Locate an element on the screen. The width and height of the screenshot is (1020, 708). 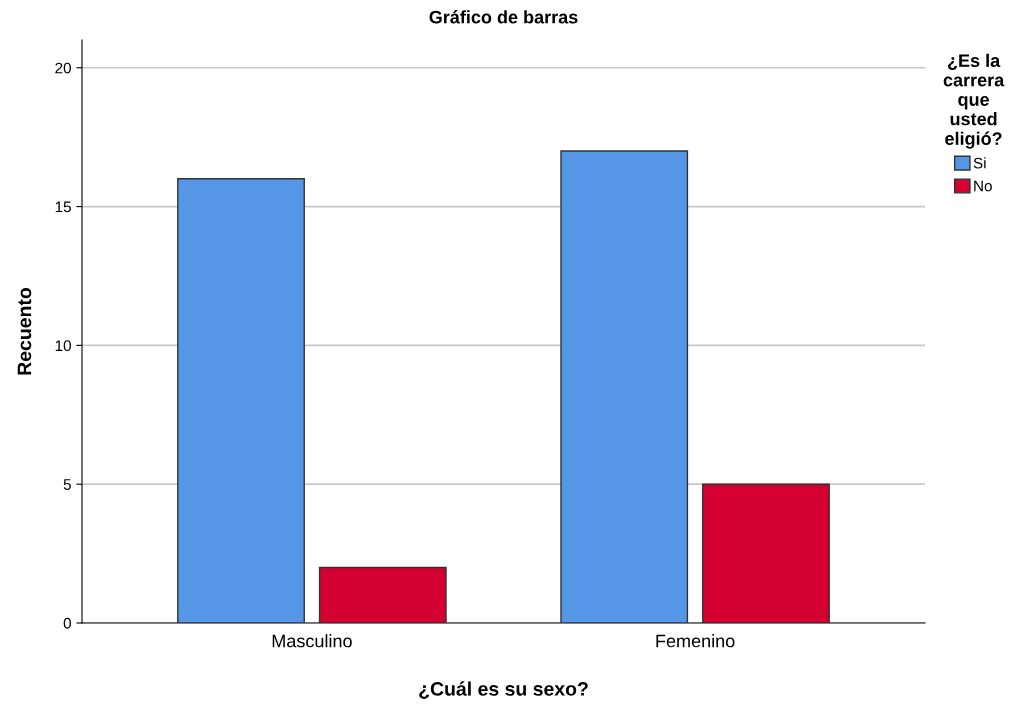
y-tick-label: 0 is located at coordinates (67, 623).